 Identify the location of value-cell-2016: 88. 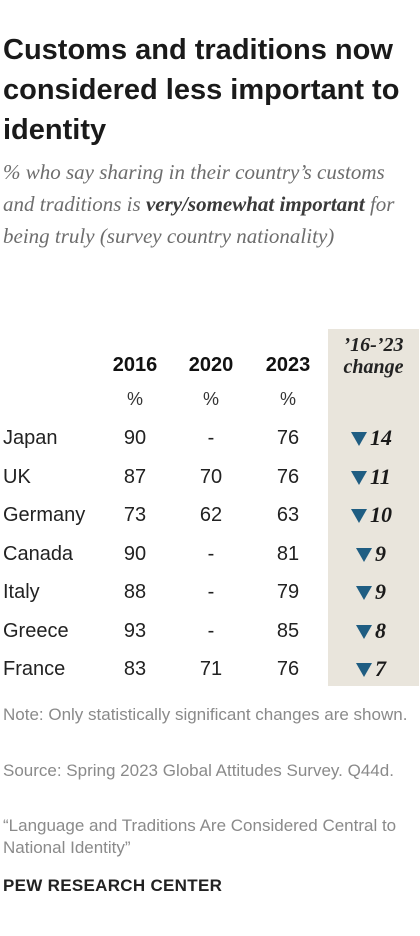
(135, 592).